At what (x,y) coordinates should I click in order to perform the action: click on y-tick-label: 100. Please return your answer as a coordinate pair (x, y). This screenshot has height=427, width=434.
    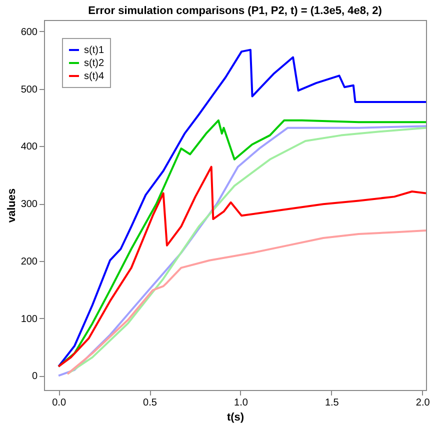
    Looking at the image, I should click on (29, 319).